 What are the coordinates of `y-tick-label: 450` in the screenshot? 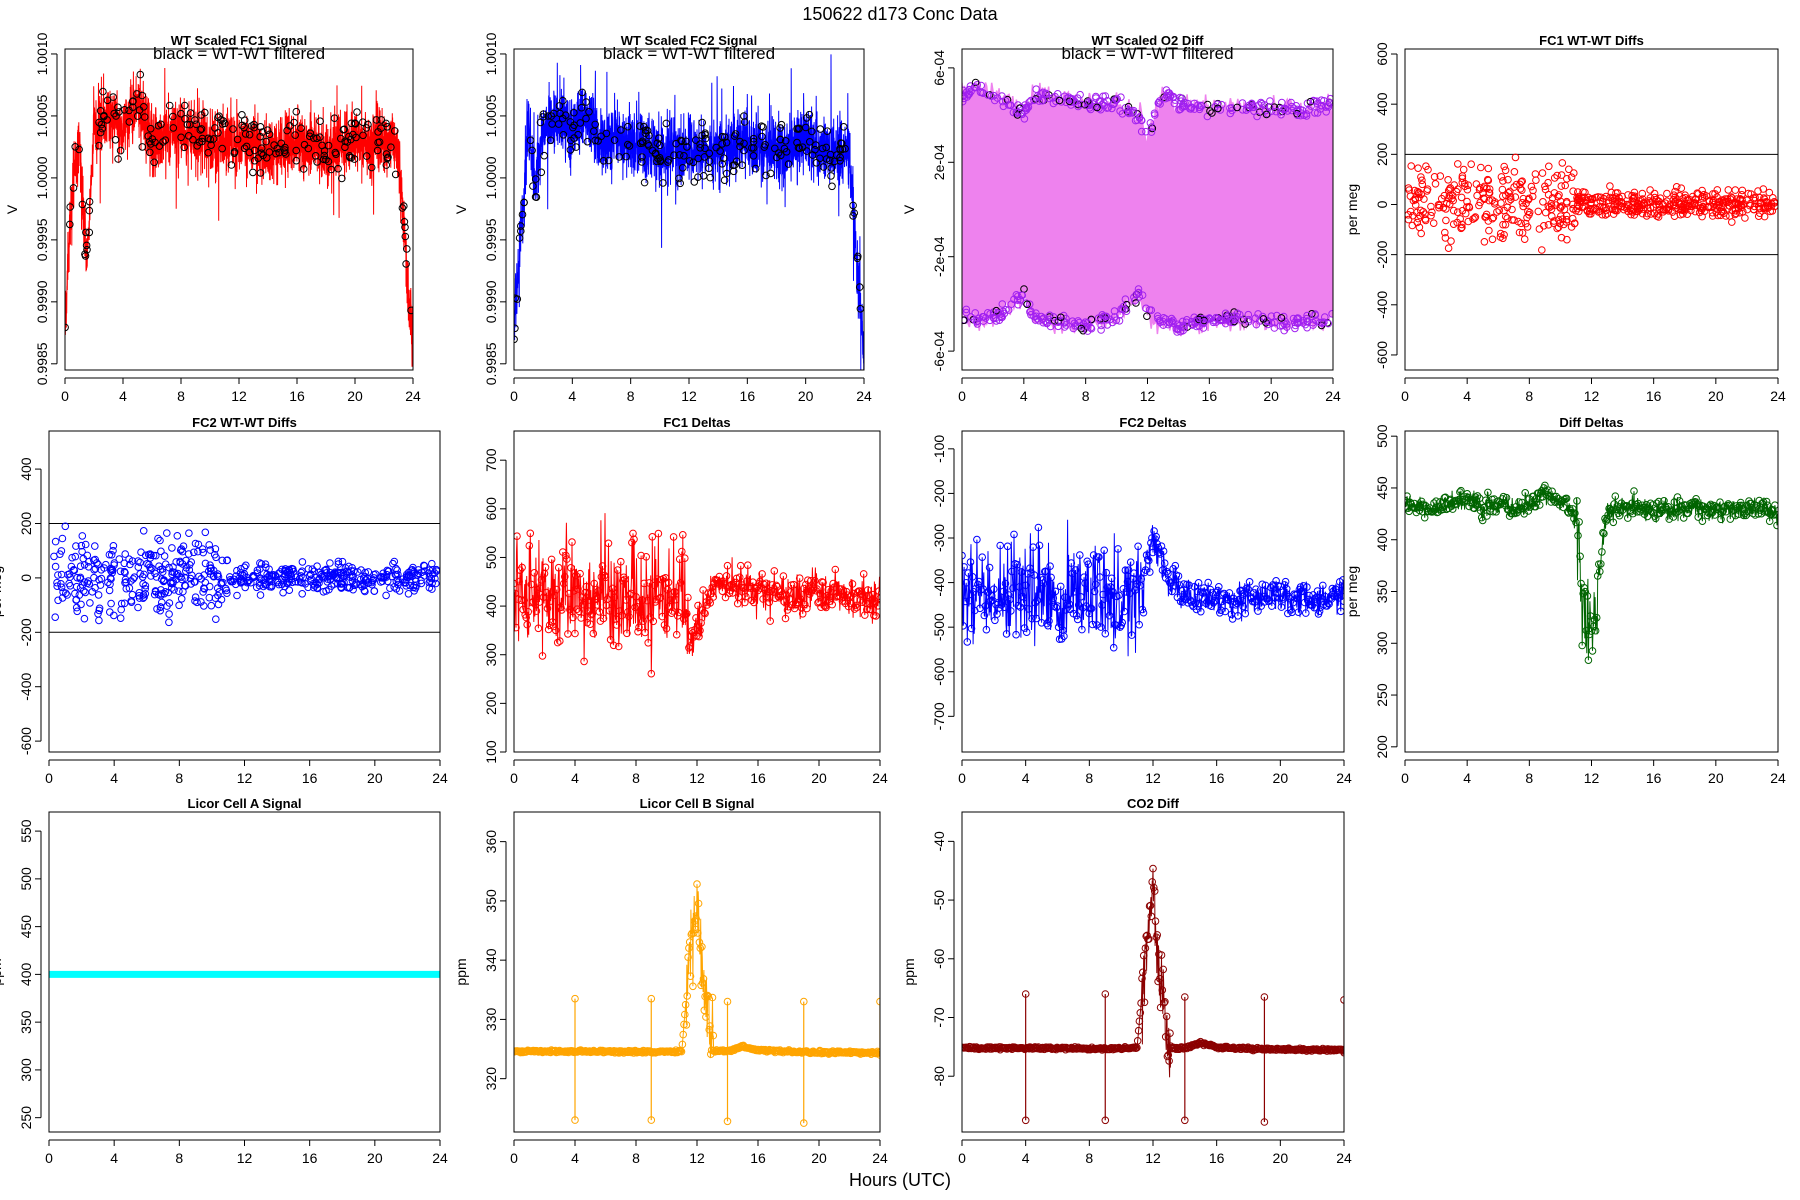 It's located at (1382, 488).